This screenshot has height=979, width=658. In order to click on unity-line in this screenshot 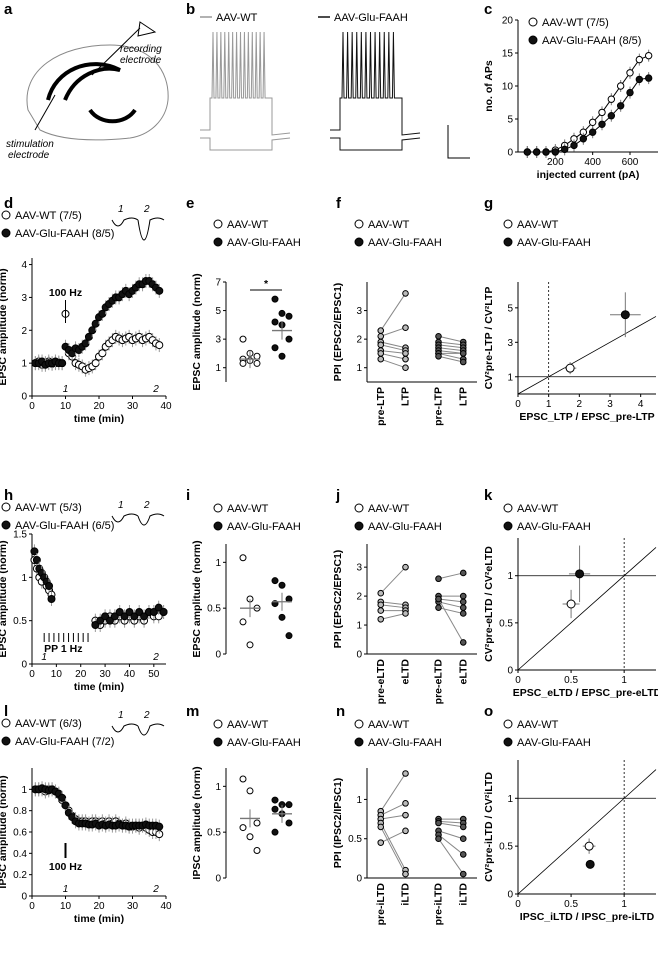, I will do `click(587, 609)`.